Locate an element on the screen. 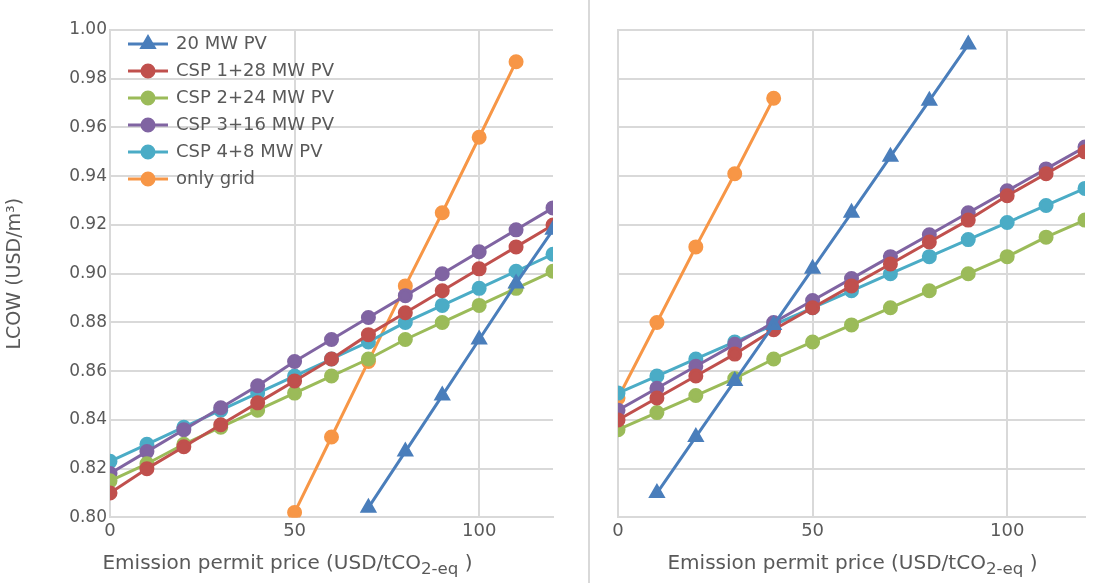 The height and width of the screenshot is (583, 1113). y-tick-label: 0.84 is located at coordinates (88, 418).